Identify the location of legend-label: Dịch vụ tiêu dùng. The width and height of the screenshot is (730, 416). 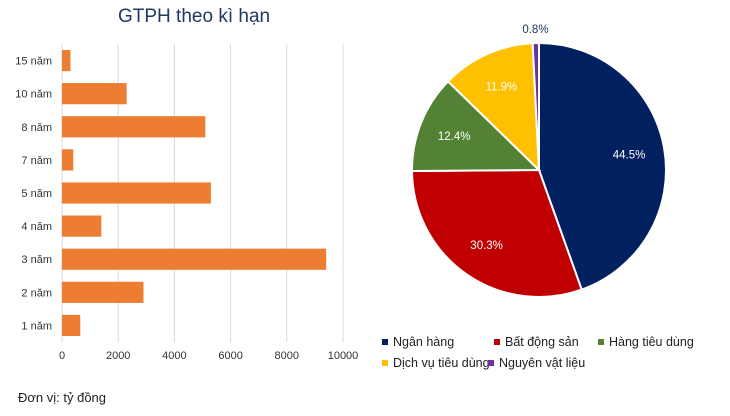
(441, 363).